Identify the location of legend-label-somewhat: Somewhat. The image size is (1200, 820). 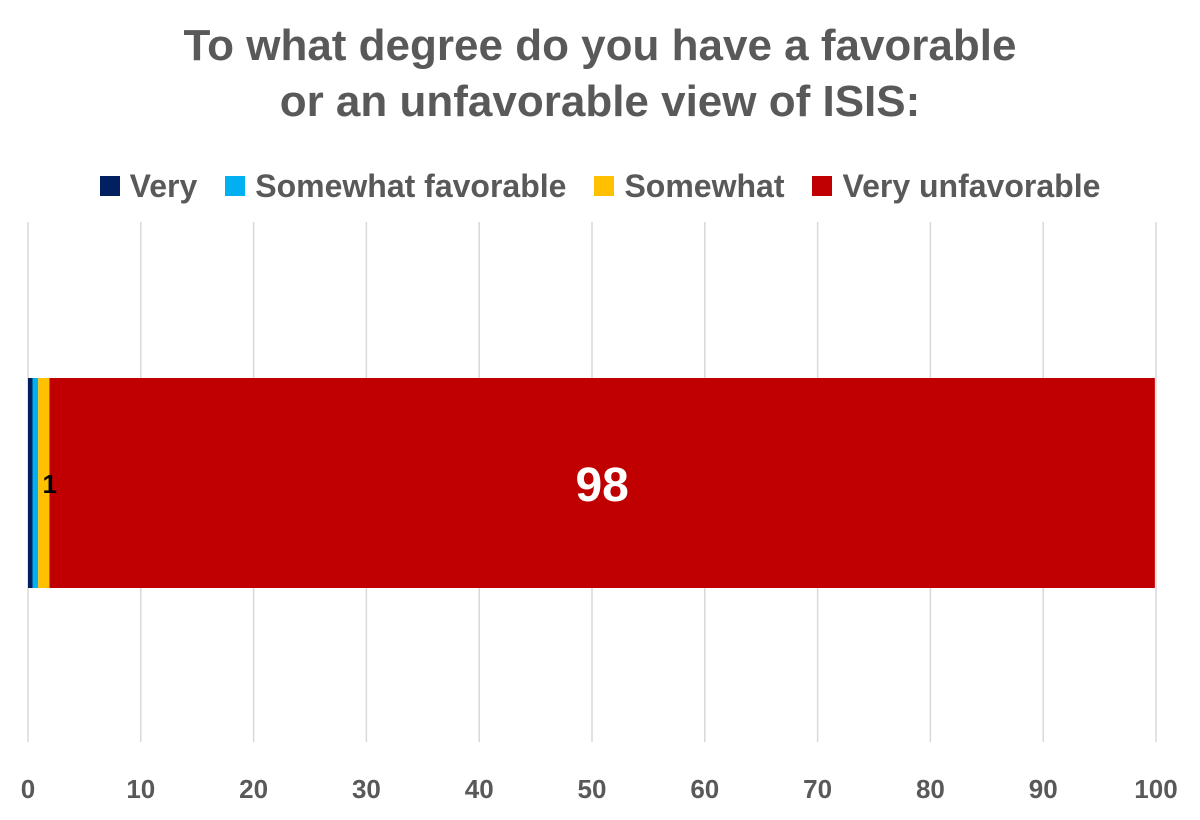
(704, 185).